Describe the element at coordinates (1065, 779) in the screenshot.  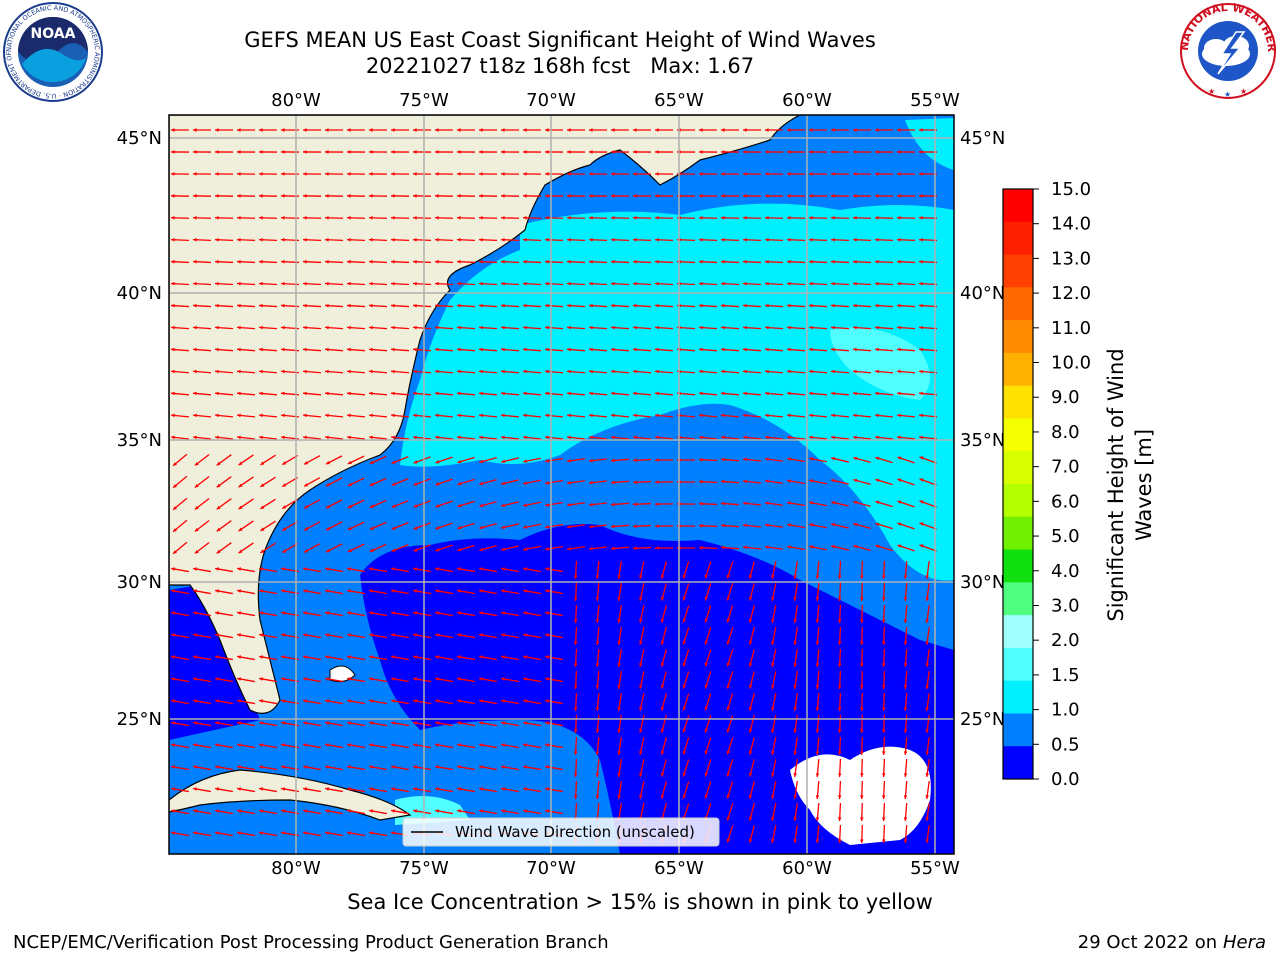
I see `colorbar-tick-label: 0.0` at that location.